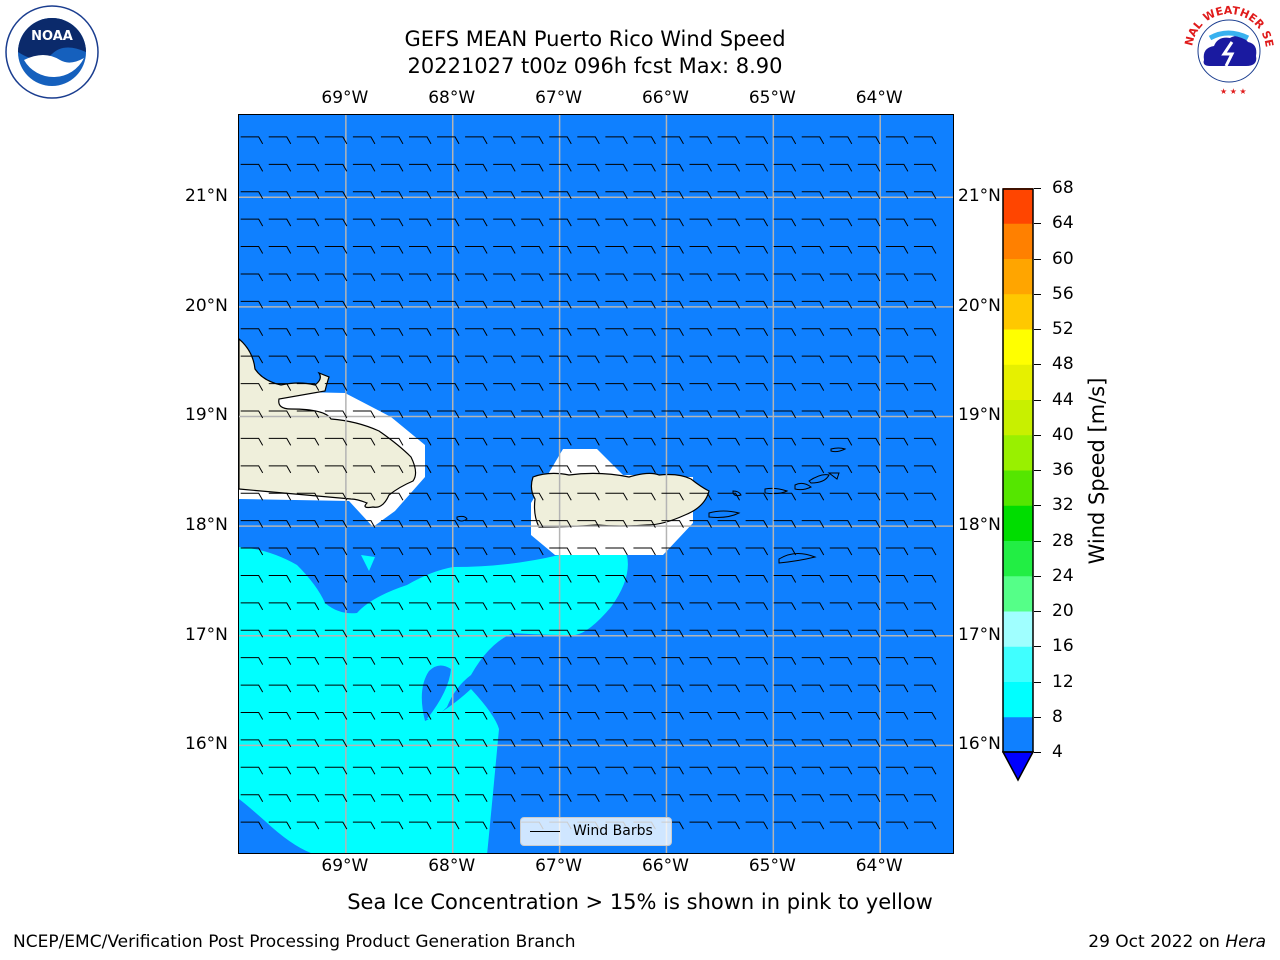  What do you see at coordinates (1063, 681) in the screenshot?
I see `colorbar-tick-12: 12` at bounding box center [1063, 681].